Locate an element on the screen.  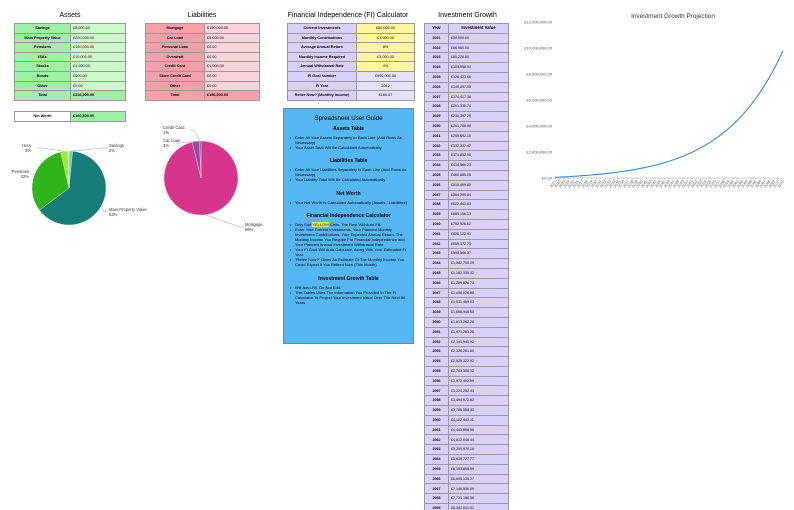
growth-value: £622,403.83 is located at coordinates (478, 205).